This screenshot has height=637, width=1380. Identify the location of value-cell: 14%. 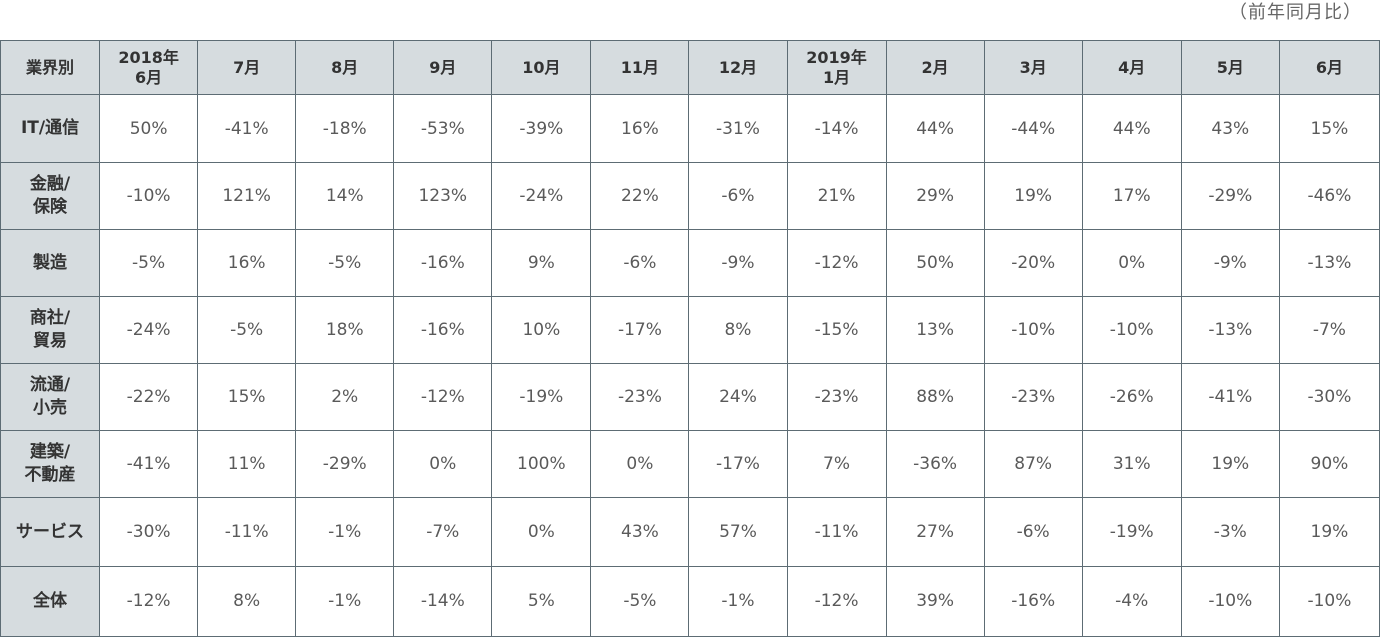
(345, 196).